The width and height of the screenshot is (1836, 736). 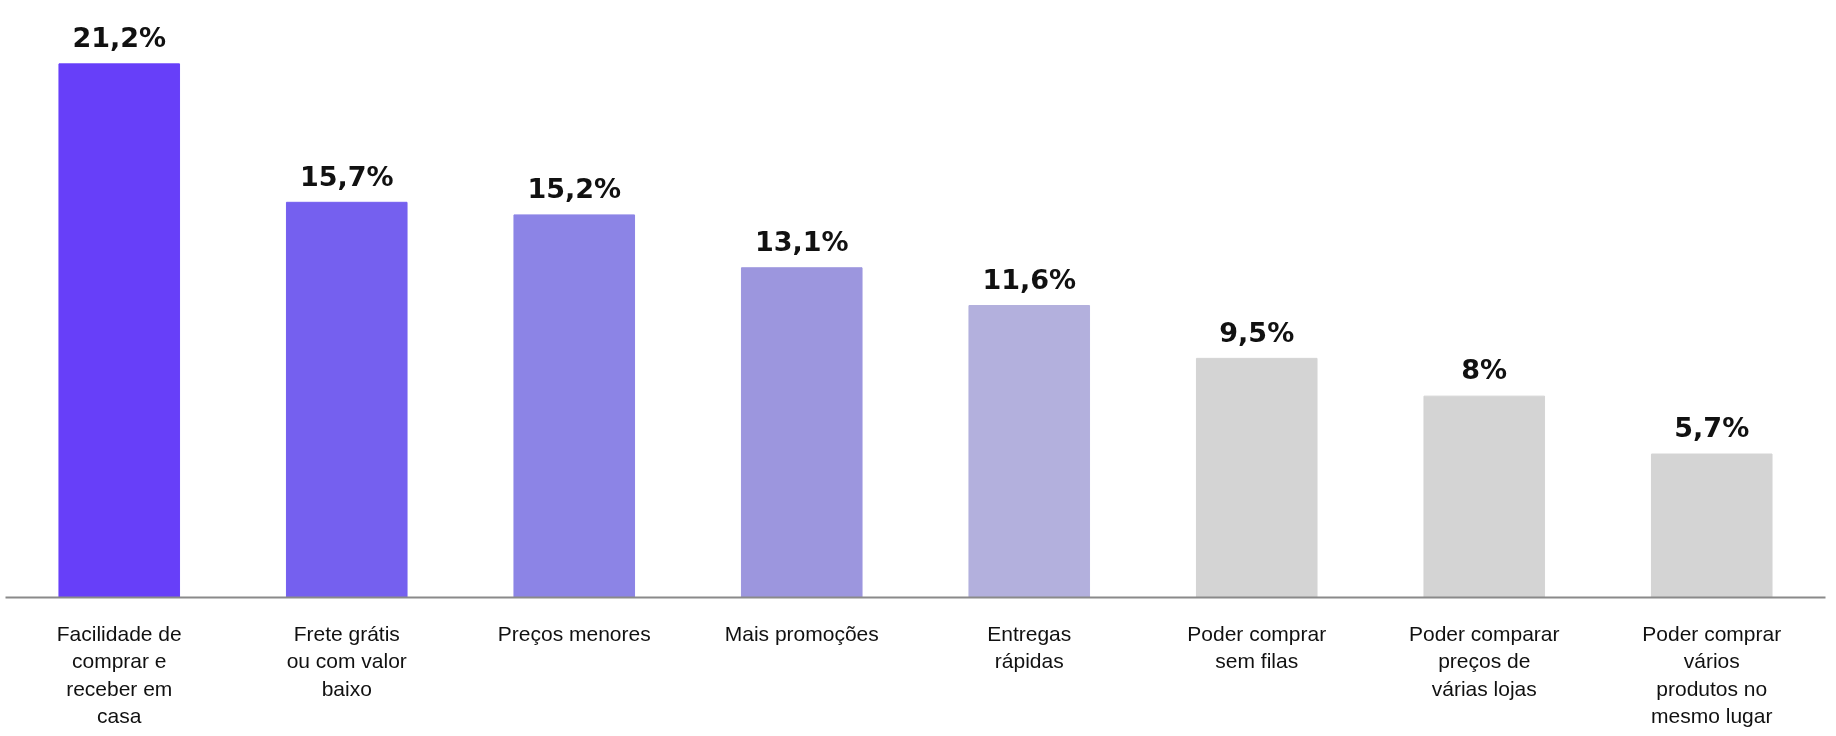 What do you see at coordinates (346, 660) in the screenshot?
I see `x-tick-label: Frete grátis ou com valor baixo` at bounding box center [346, 660].